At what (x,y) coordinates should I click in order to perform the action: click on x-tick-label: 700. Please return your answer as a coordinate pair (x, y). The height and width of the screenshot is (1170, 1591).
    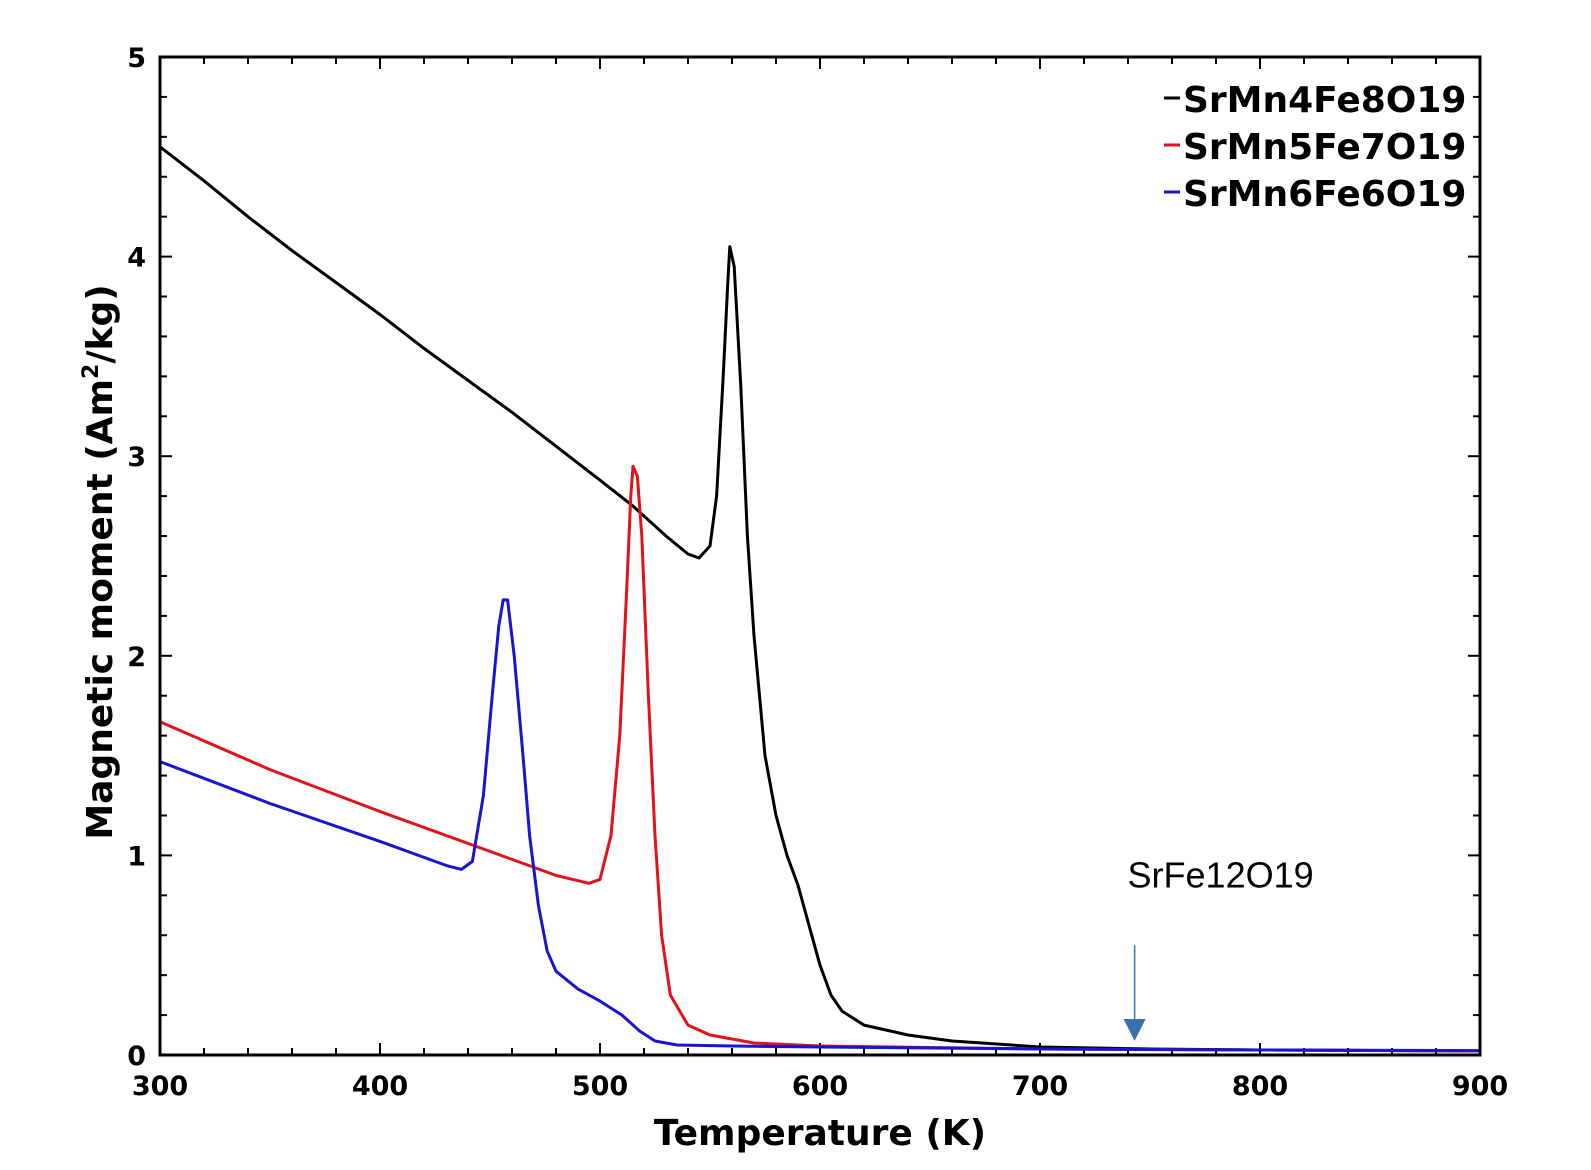
    Looking at the image, I should click on (1040, 1086).